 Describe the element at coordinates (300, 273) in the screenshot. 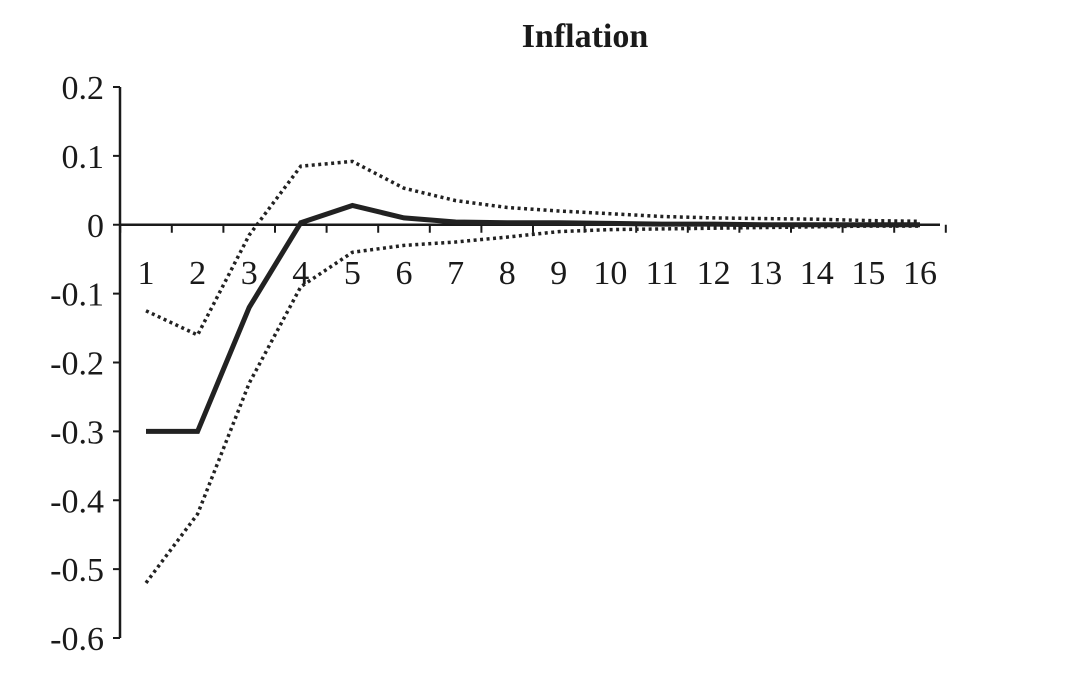

I see `x-tick-label: 4` at that location.